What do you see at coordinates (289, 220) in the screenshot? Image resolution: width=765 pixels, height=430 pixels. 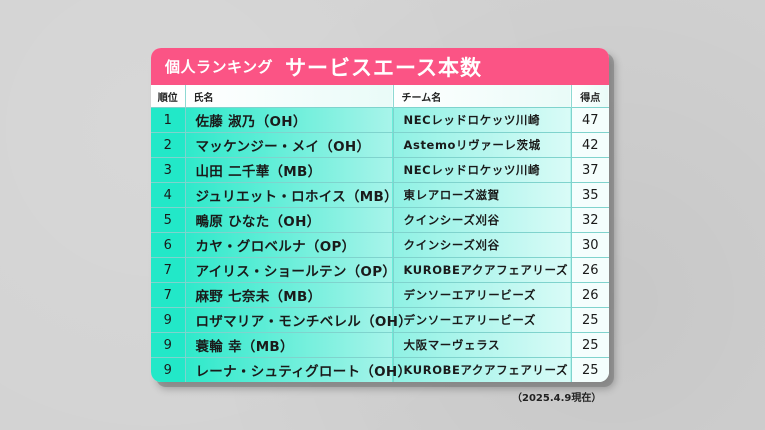 I see `cell-name: 鴫原 ひなた（OH）` at bounding box center [289, 220].